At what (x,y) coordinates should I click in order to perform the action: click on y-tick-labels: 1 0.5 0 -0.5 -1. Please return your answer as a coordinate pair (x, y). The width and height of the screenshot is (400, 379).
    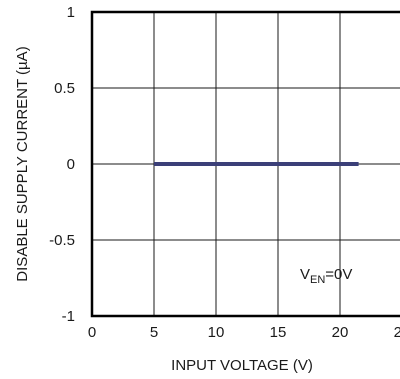
    Looking at the image, I should click on (62, 164).